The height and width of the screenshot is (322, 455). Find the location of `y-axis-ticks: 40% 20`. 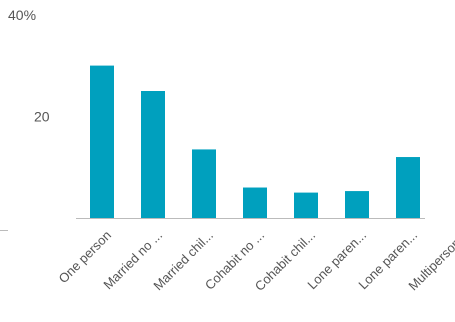

y-axis-ticks: 40% 20 is located at coordinates (29, 66).